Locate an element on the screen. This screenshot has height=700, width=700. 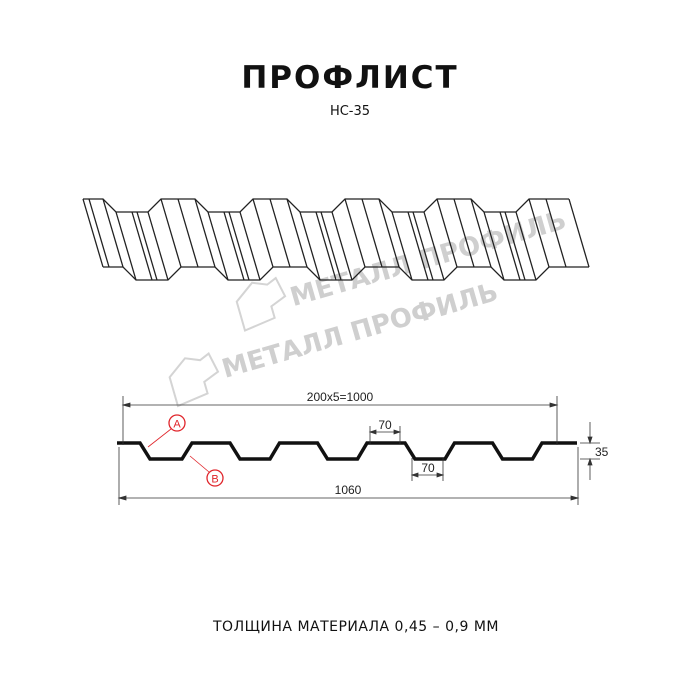
dim-full-width: 1060 is located at coordinates (348, 490).